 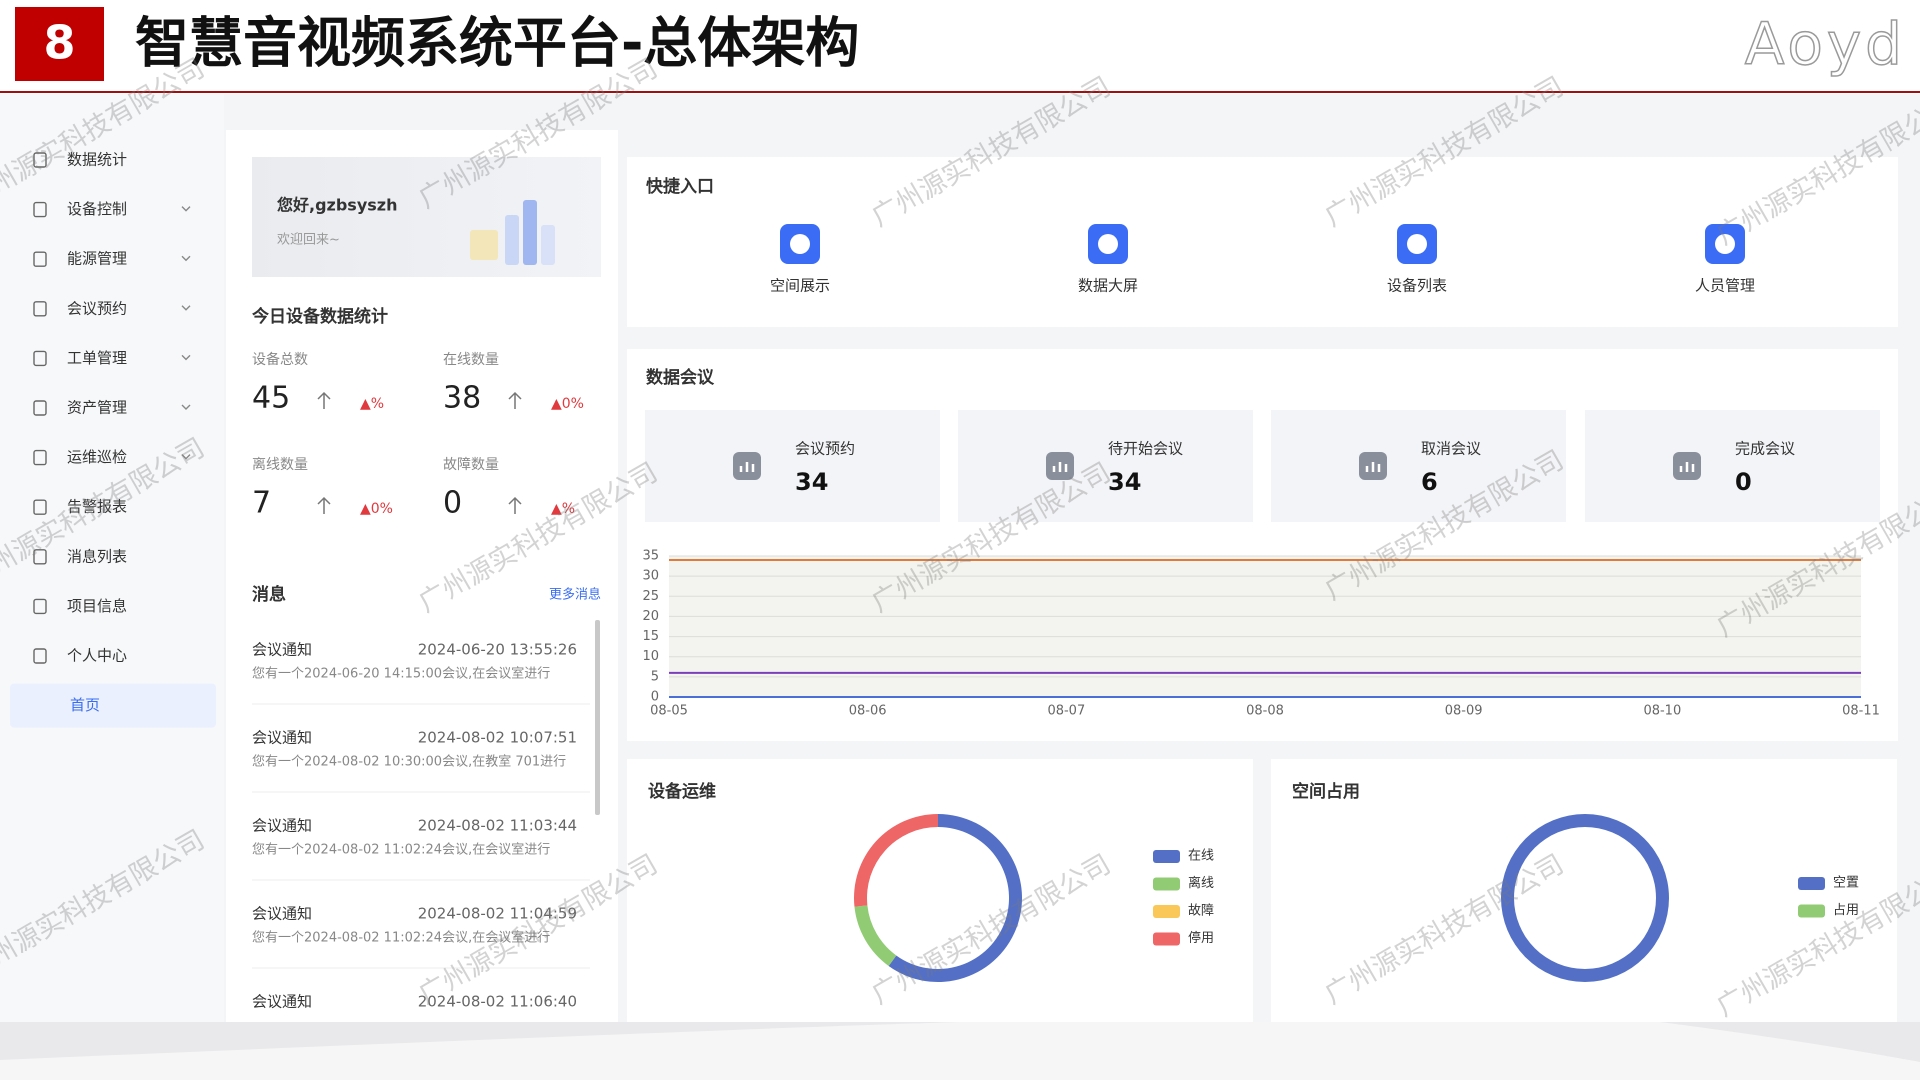 What do you see at coordinates (59, 44) in the screenshot?
I see `header-badge` at bounding box center [59, 44].